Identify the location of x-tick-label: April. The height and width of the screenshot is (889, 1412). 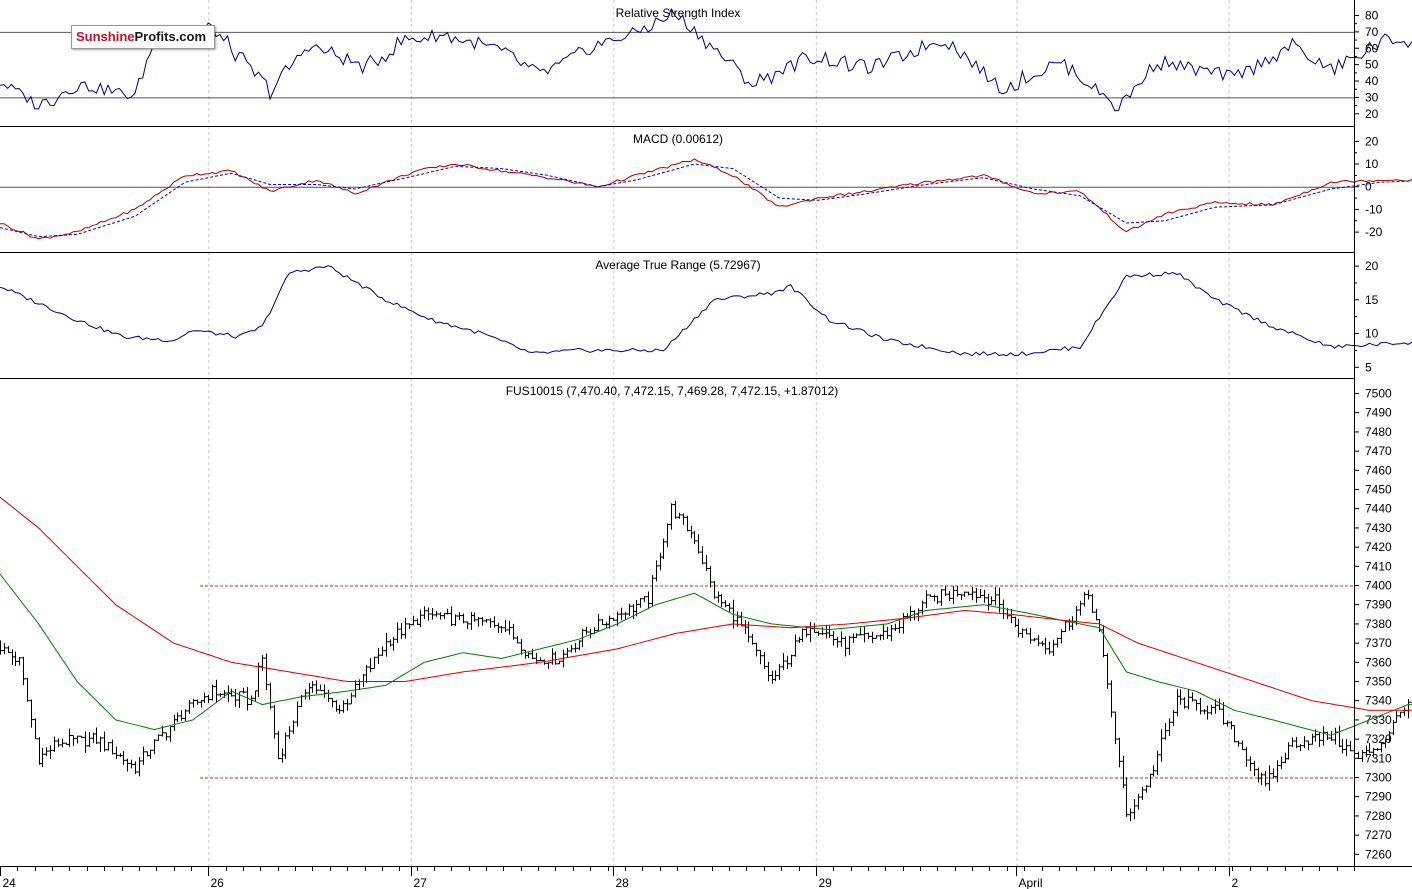
(1031, 882).